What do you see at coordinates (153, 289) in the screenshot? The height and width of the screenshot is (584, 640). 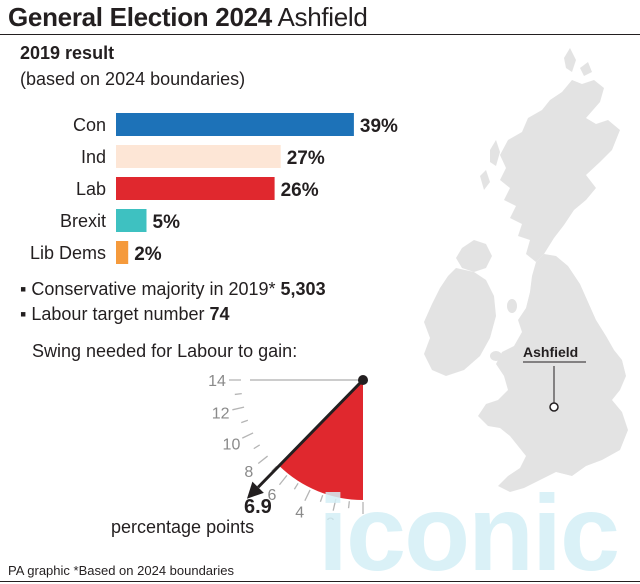 I see `fact-majority-label: Conservative majority in 2019*` at bounding box center [153, 289].